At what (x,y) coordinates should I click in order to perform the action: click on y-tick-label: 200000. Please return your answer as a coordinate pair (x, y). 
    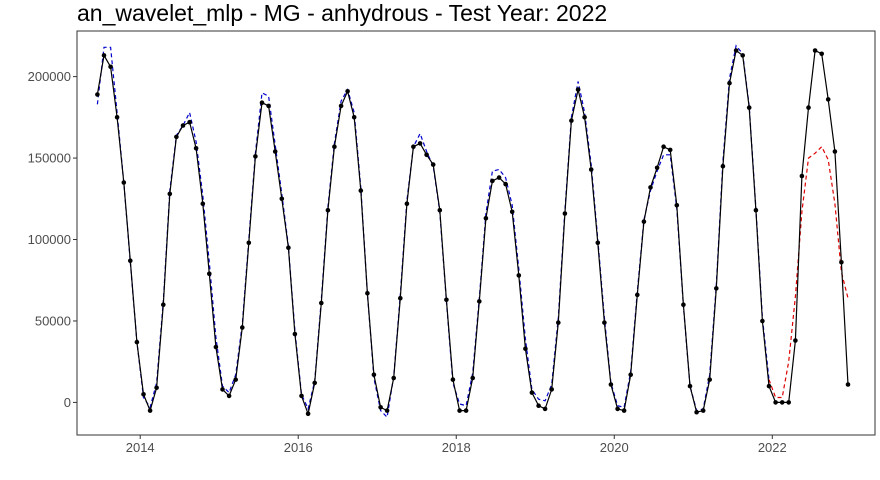
    Looking at the image, I should click on (49, 76).